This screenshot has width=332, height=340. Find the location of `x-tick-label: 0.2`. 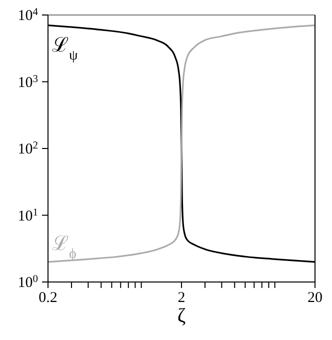

x-tick-label: 0.2 is located at coordinates (48, 298).